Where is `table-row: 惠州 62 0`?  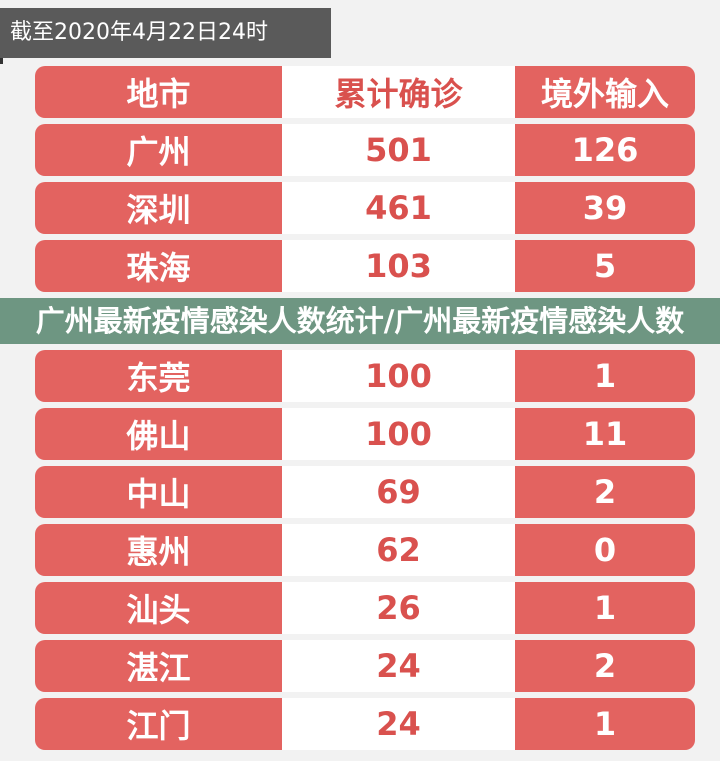 table-row: 惠州 62 0 is located at coordinates (365, 550).